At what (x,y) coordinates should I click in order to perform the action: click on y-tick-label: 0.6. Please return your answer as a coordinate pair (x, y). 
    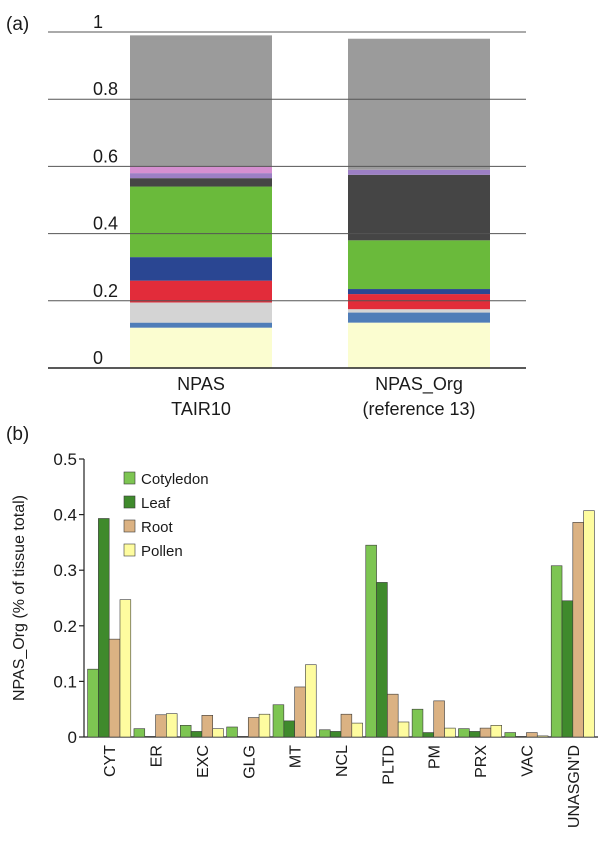
    Looking at the image, I should click on (105, 156).